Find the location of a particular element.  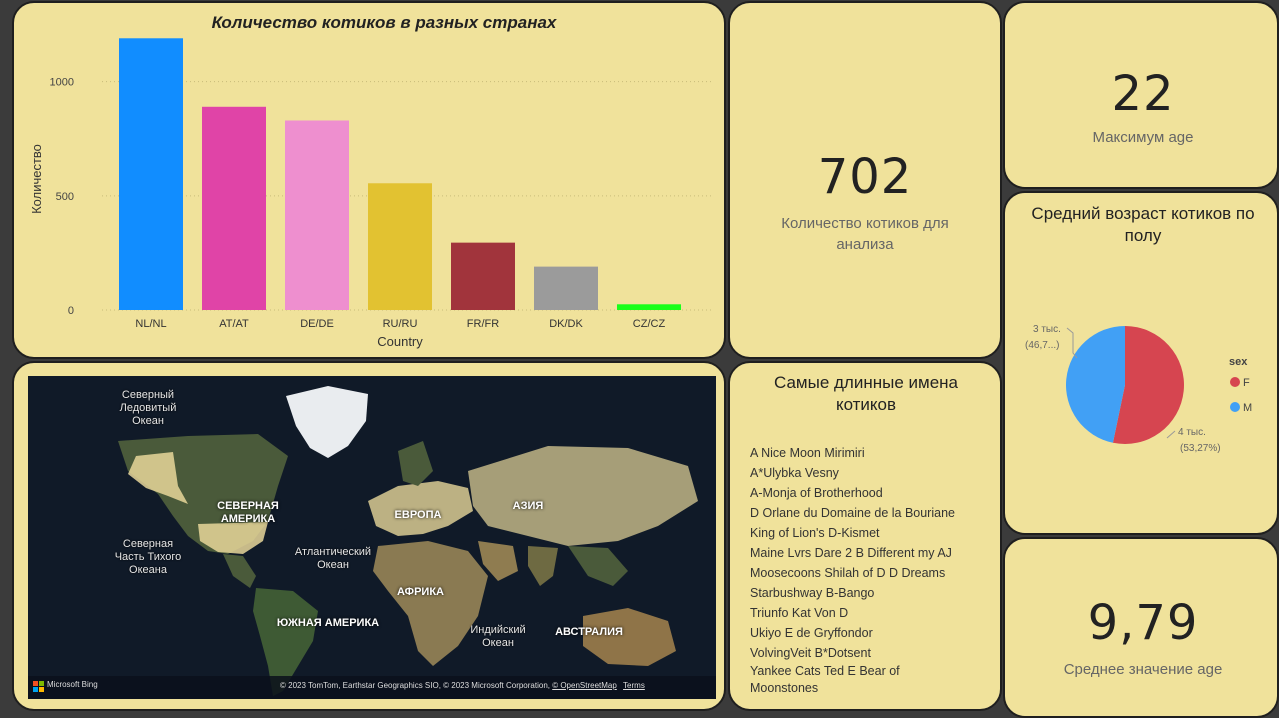

kpi-avg-label: Среднее значение age is located at coordinates (1143, 669).